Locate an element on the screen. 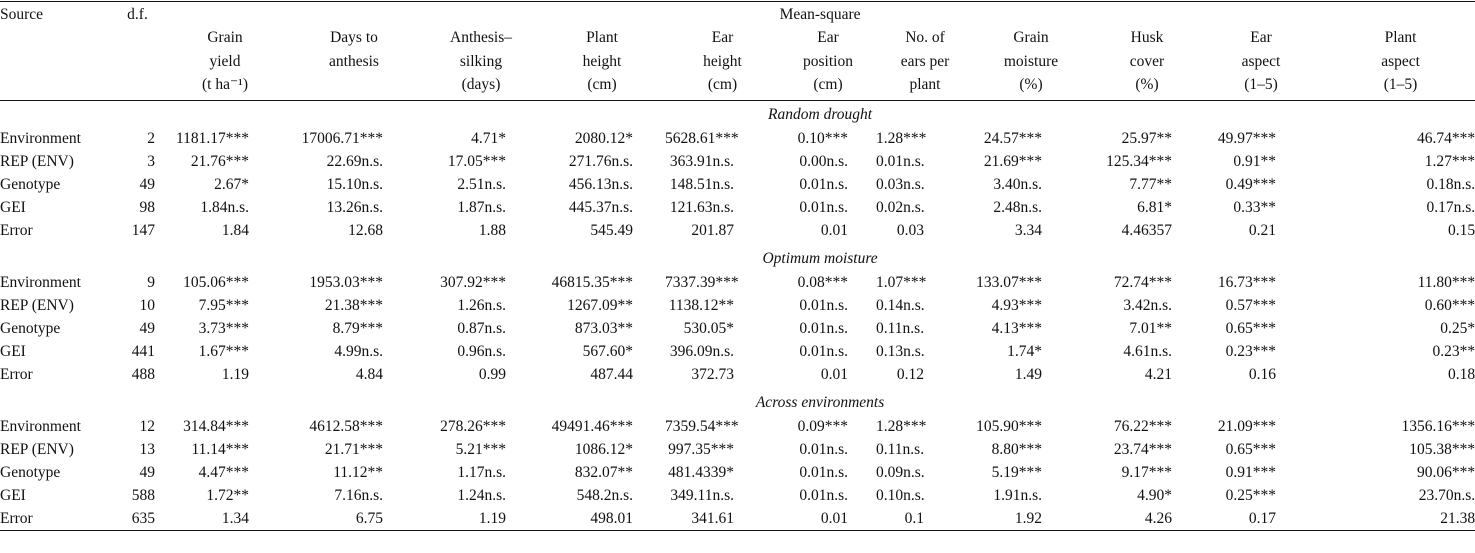 The width and height of the screenshot is (1475, 553). table-cell: 2.51n.s. is located at coordinates (481, 184).